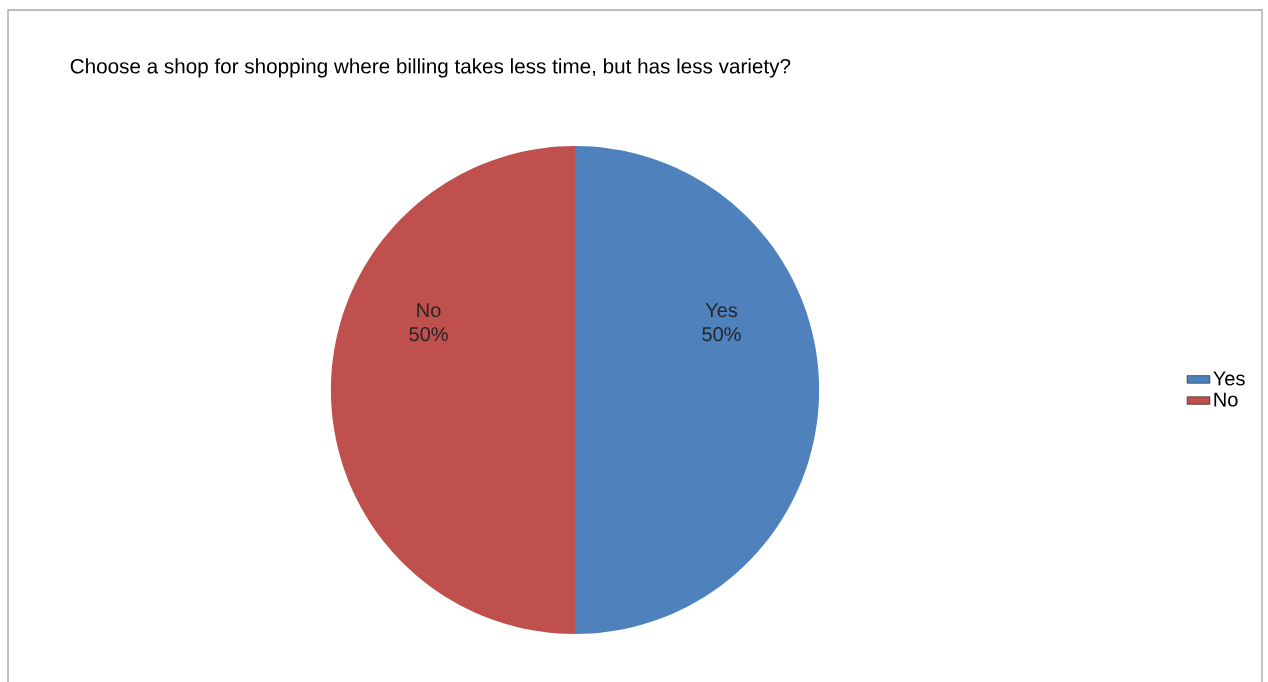  What do you see at coordinates (721, 310) in the screenshot?
I see `slice-label: Yes` at bounding box center [721, 310].